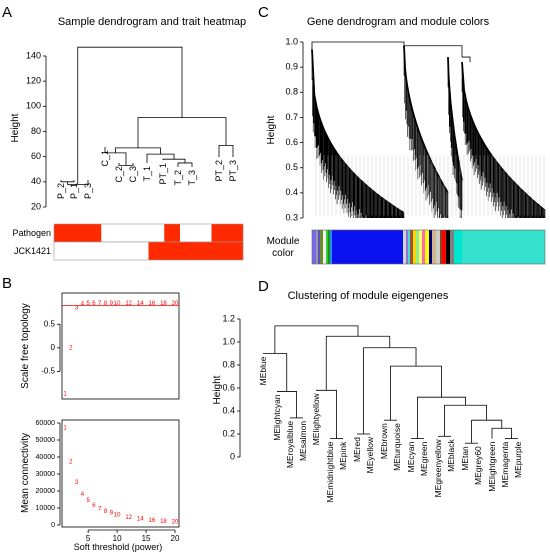 The width and height of the screenshot is (550, 555). I want to click on sample-leaf-label: T_3, so click(192, 178).